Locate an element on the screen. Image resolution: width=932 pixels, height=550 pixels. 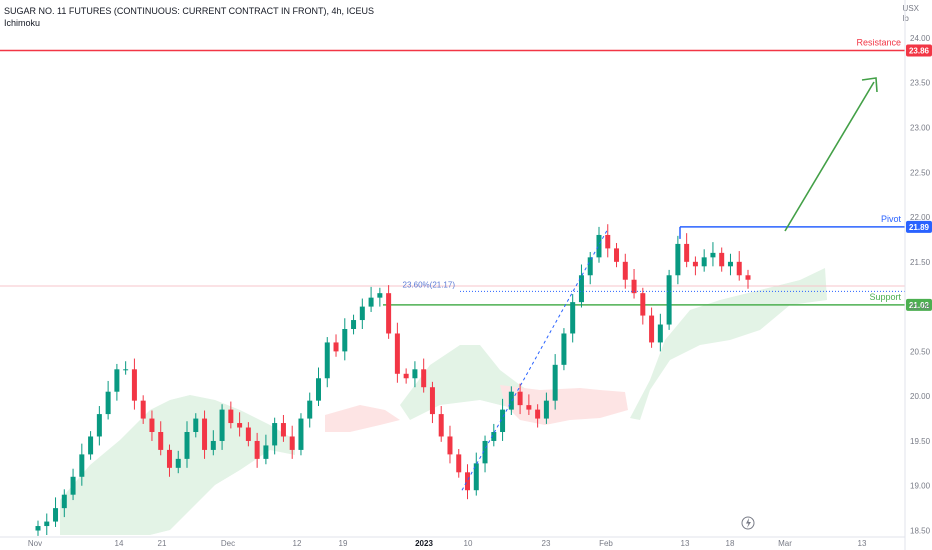
support-label: Support is located at coordinates (885, 297).